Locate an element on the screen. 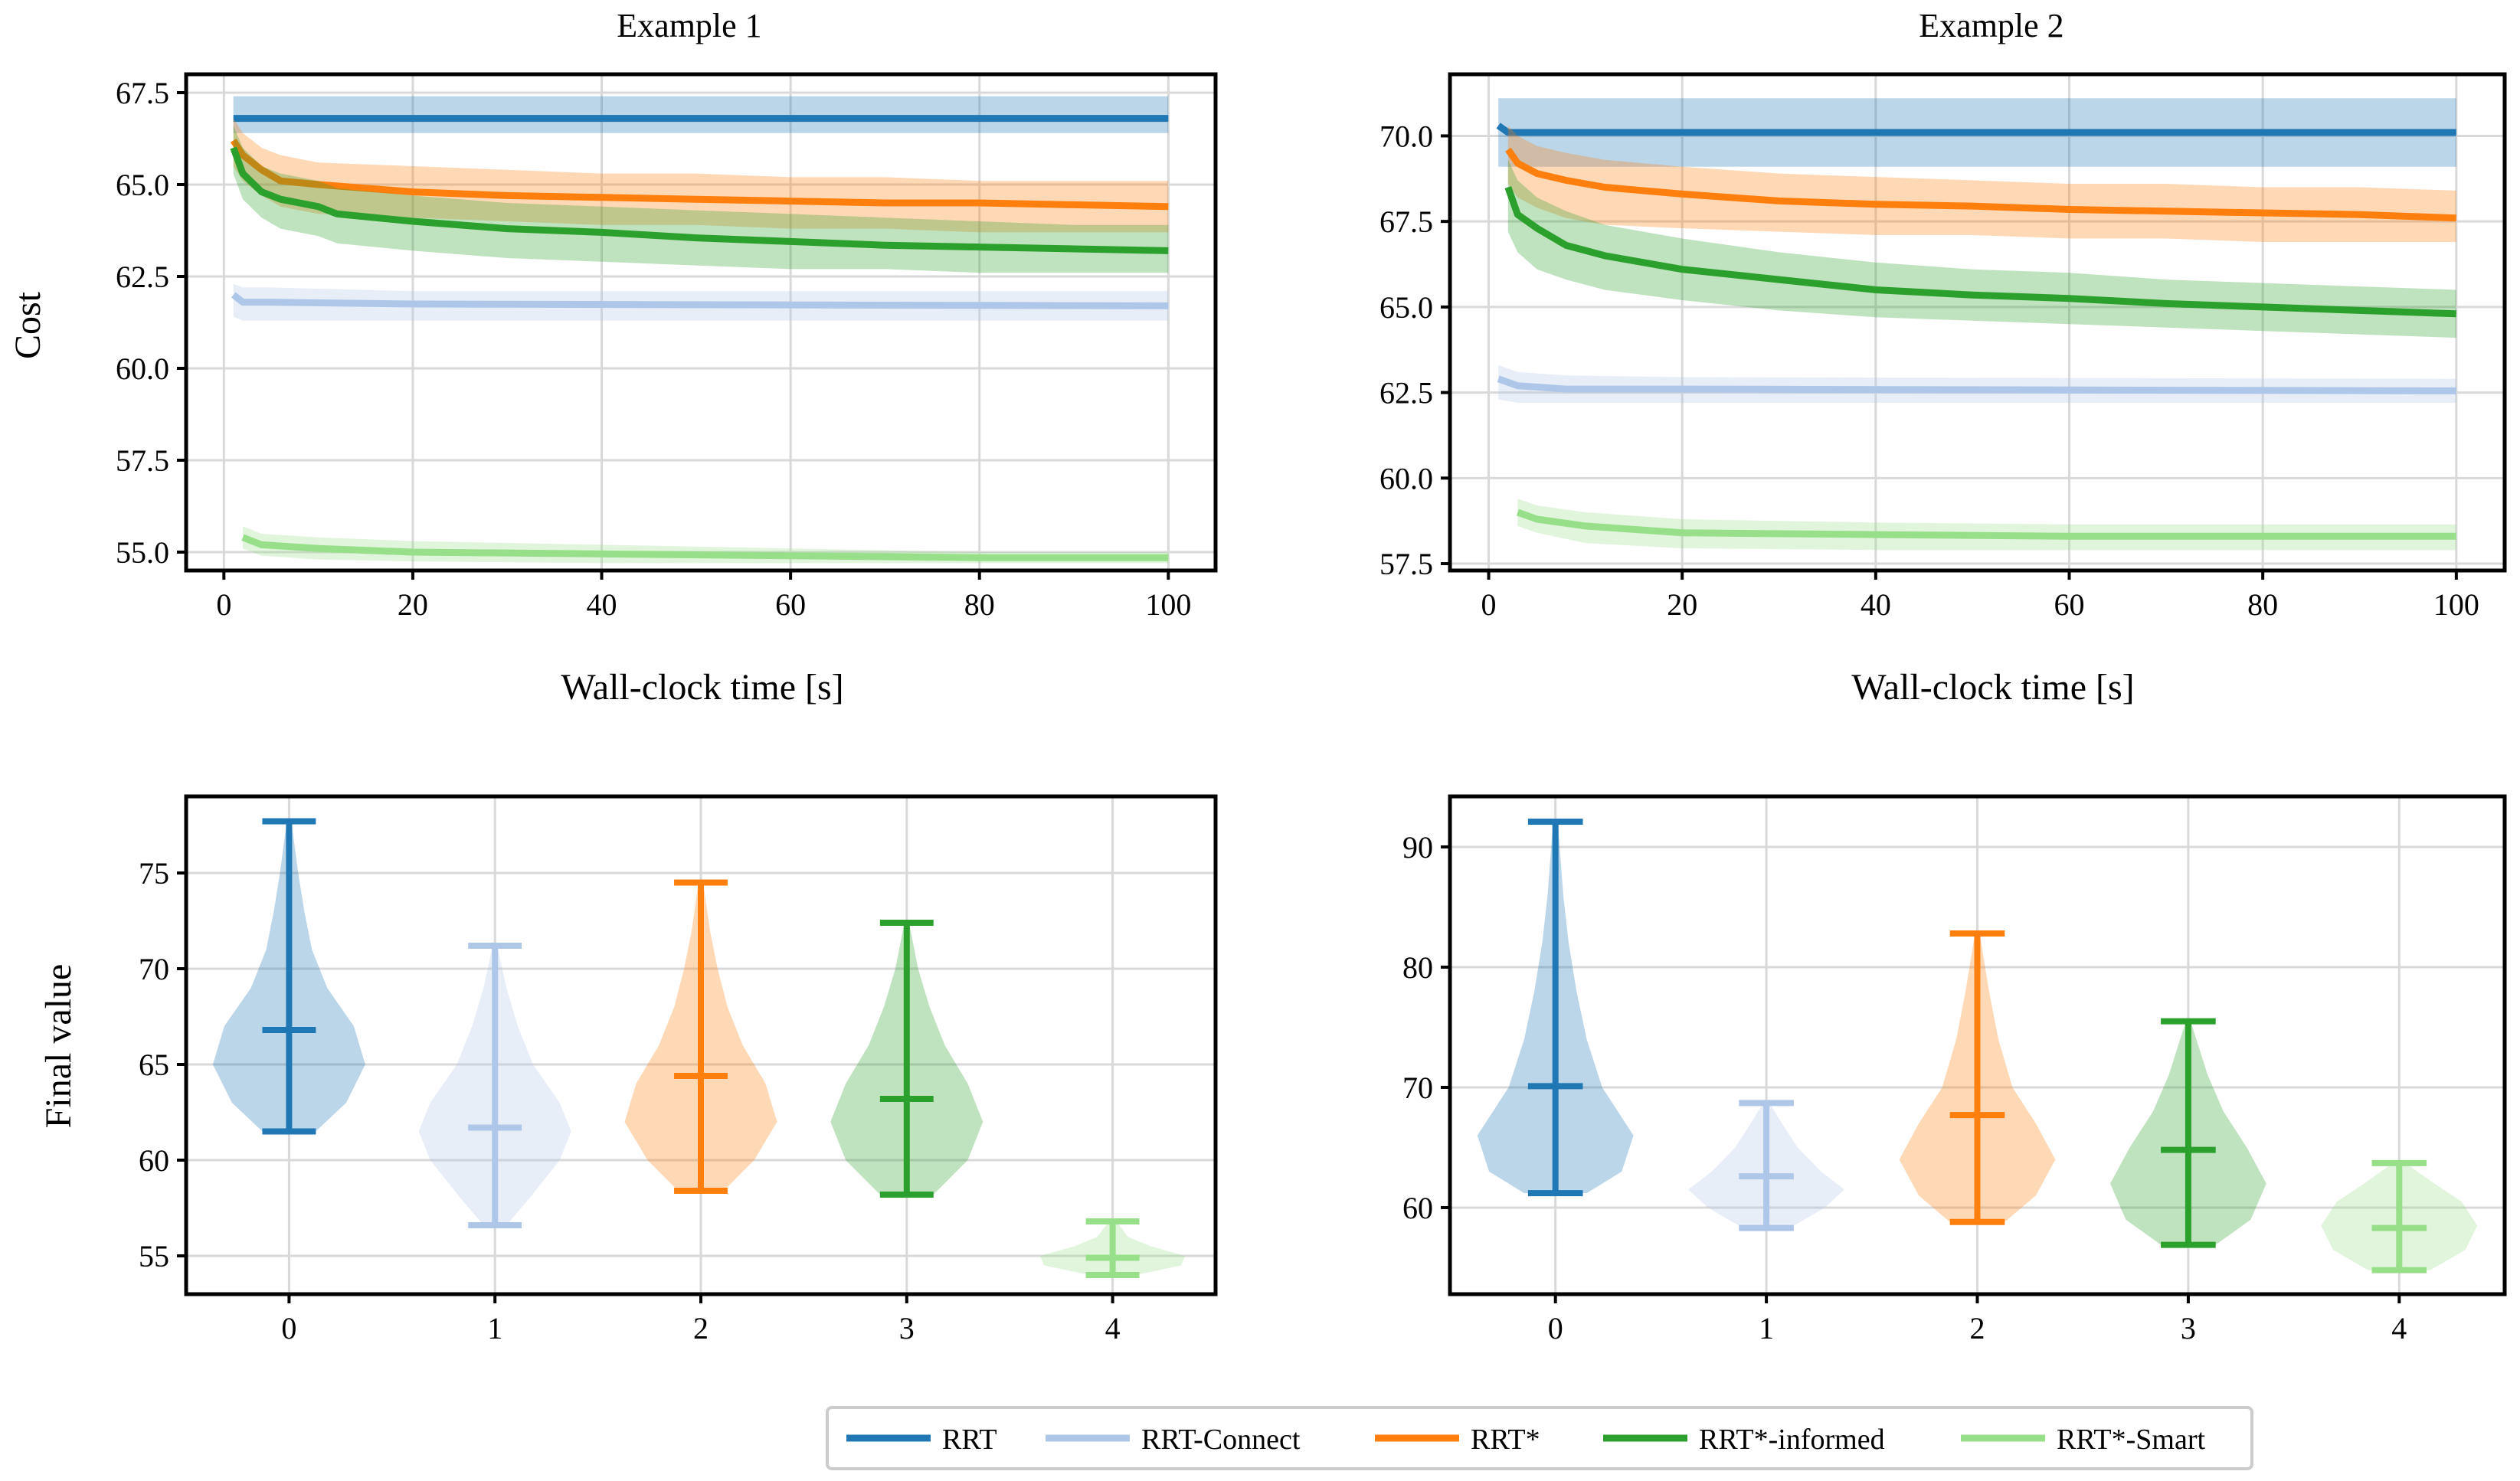 Image resolution: width=2520 pixels, height=1481 pixels. violin2-ytick-60-label: 60 is located at coordinates (1417, 1208).